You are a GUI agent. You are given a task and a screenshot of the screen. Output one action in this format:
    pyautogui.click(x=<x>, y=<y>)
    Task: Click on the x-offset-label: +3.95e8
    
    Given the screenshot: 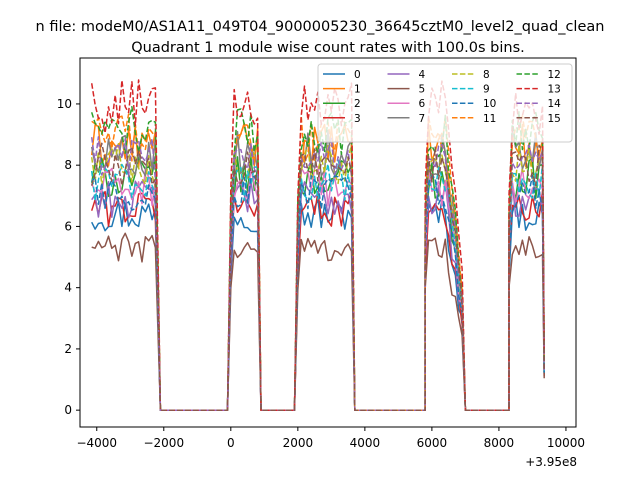 What is the action you would take?
    pyautogui.click(x=551, y=462)
    